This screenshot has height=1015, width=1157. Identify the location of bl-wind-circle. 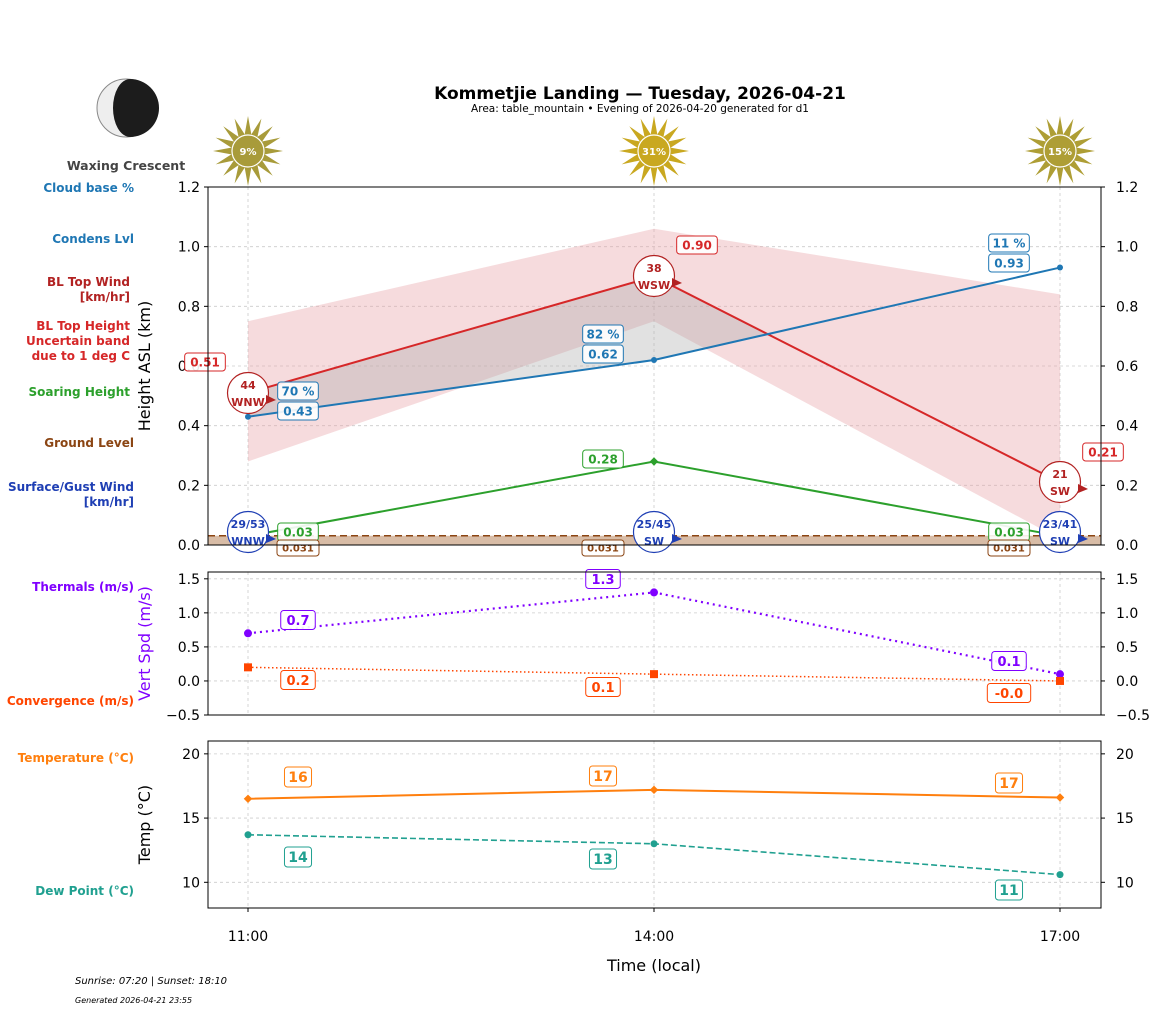
(248, 393).